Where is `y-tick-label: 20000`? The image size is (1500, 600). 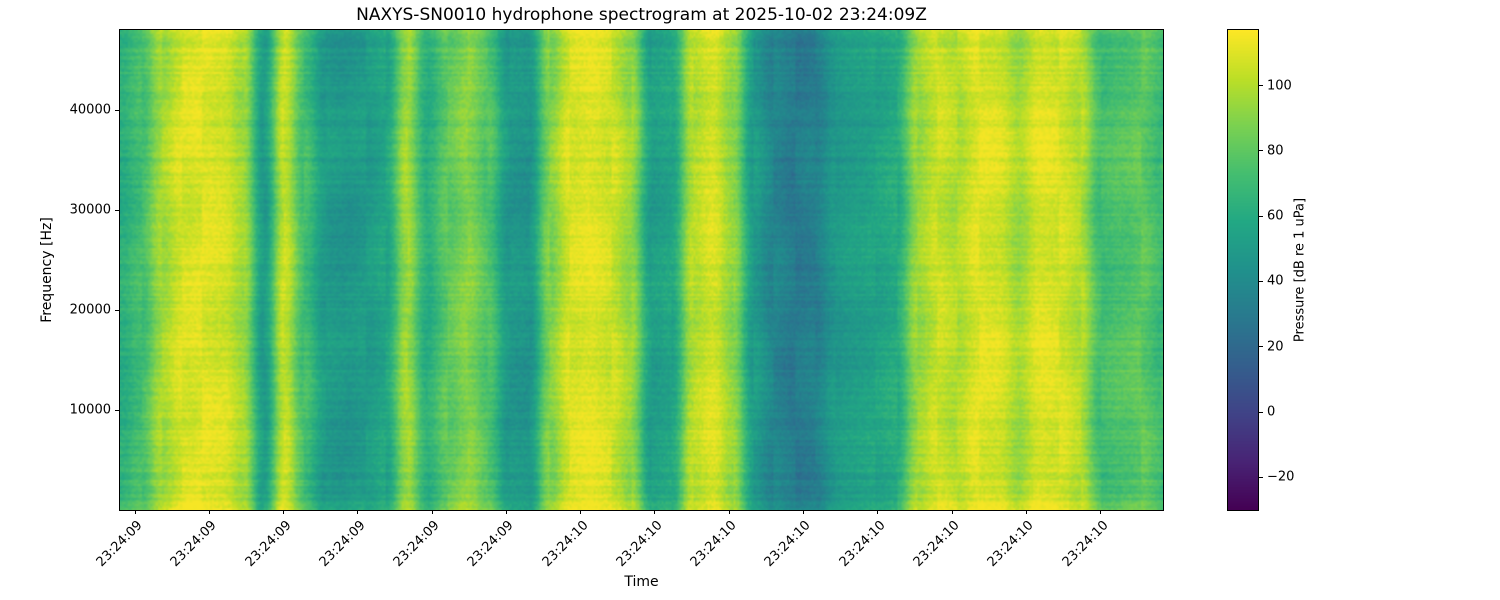
y-tick-label: 20000 is located at coordinates (90, 310).